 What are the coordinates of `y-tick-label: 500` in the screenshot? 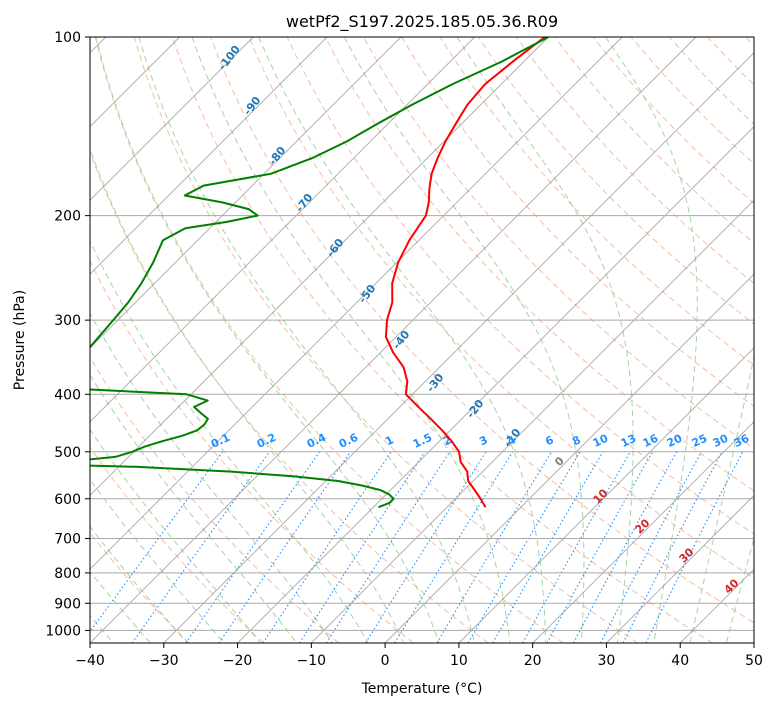 It's located at (67, 453).